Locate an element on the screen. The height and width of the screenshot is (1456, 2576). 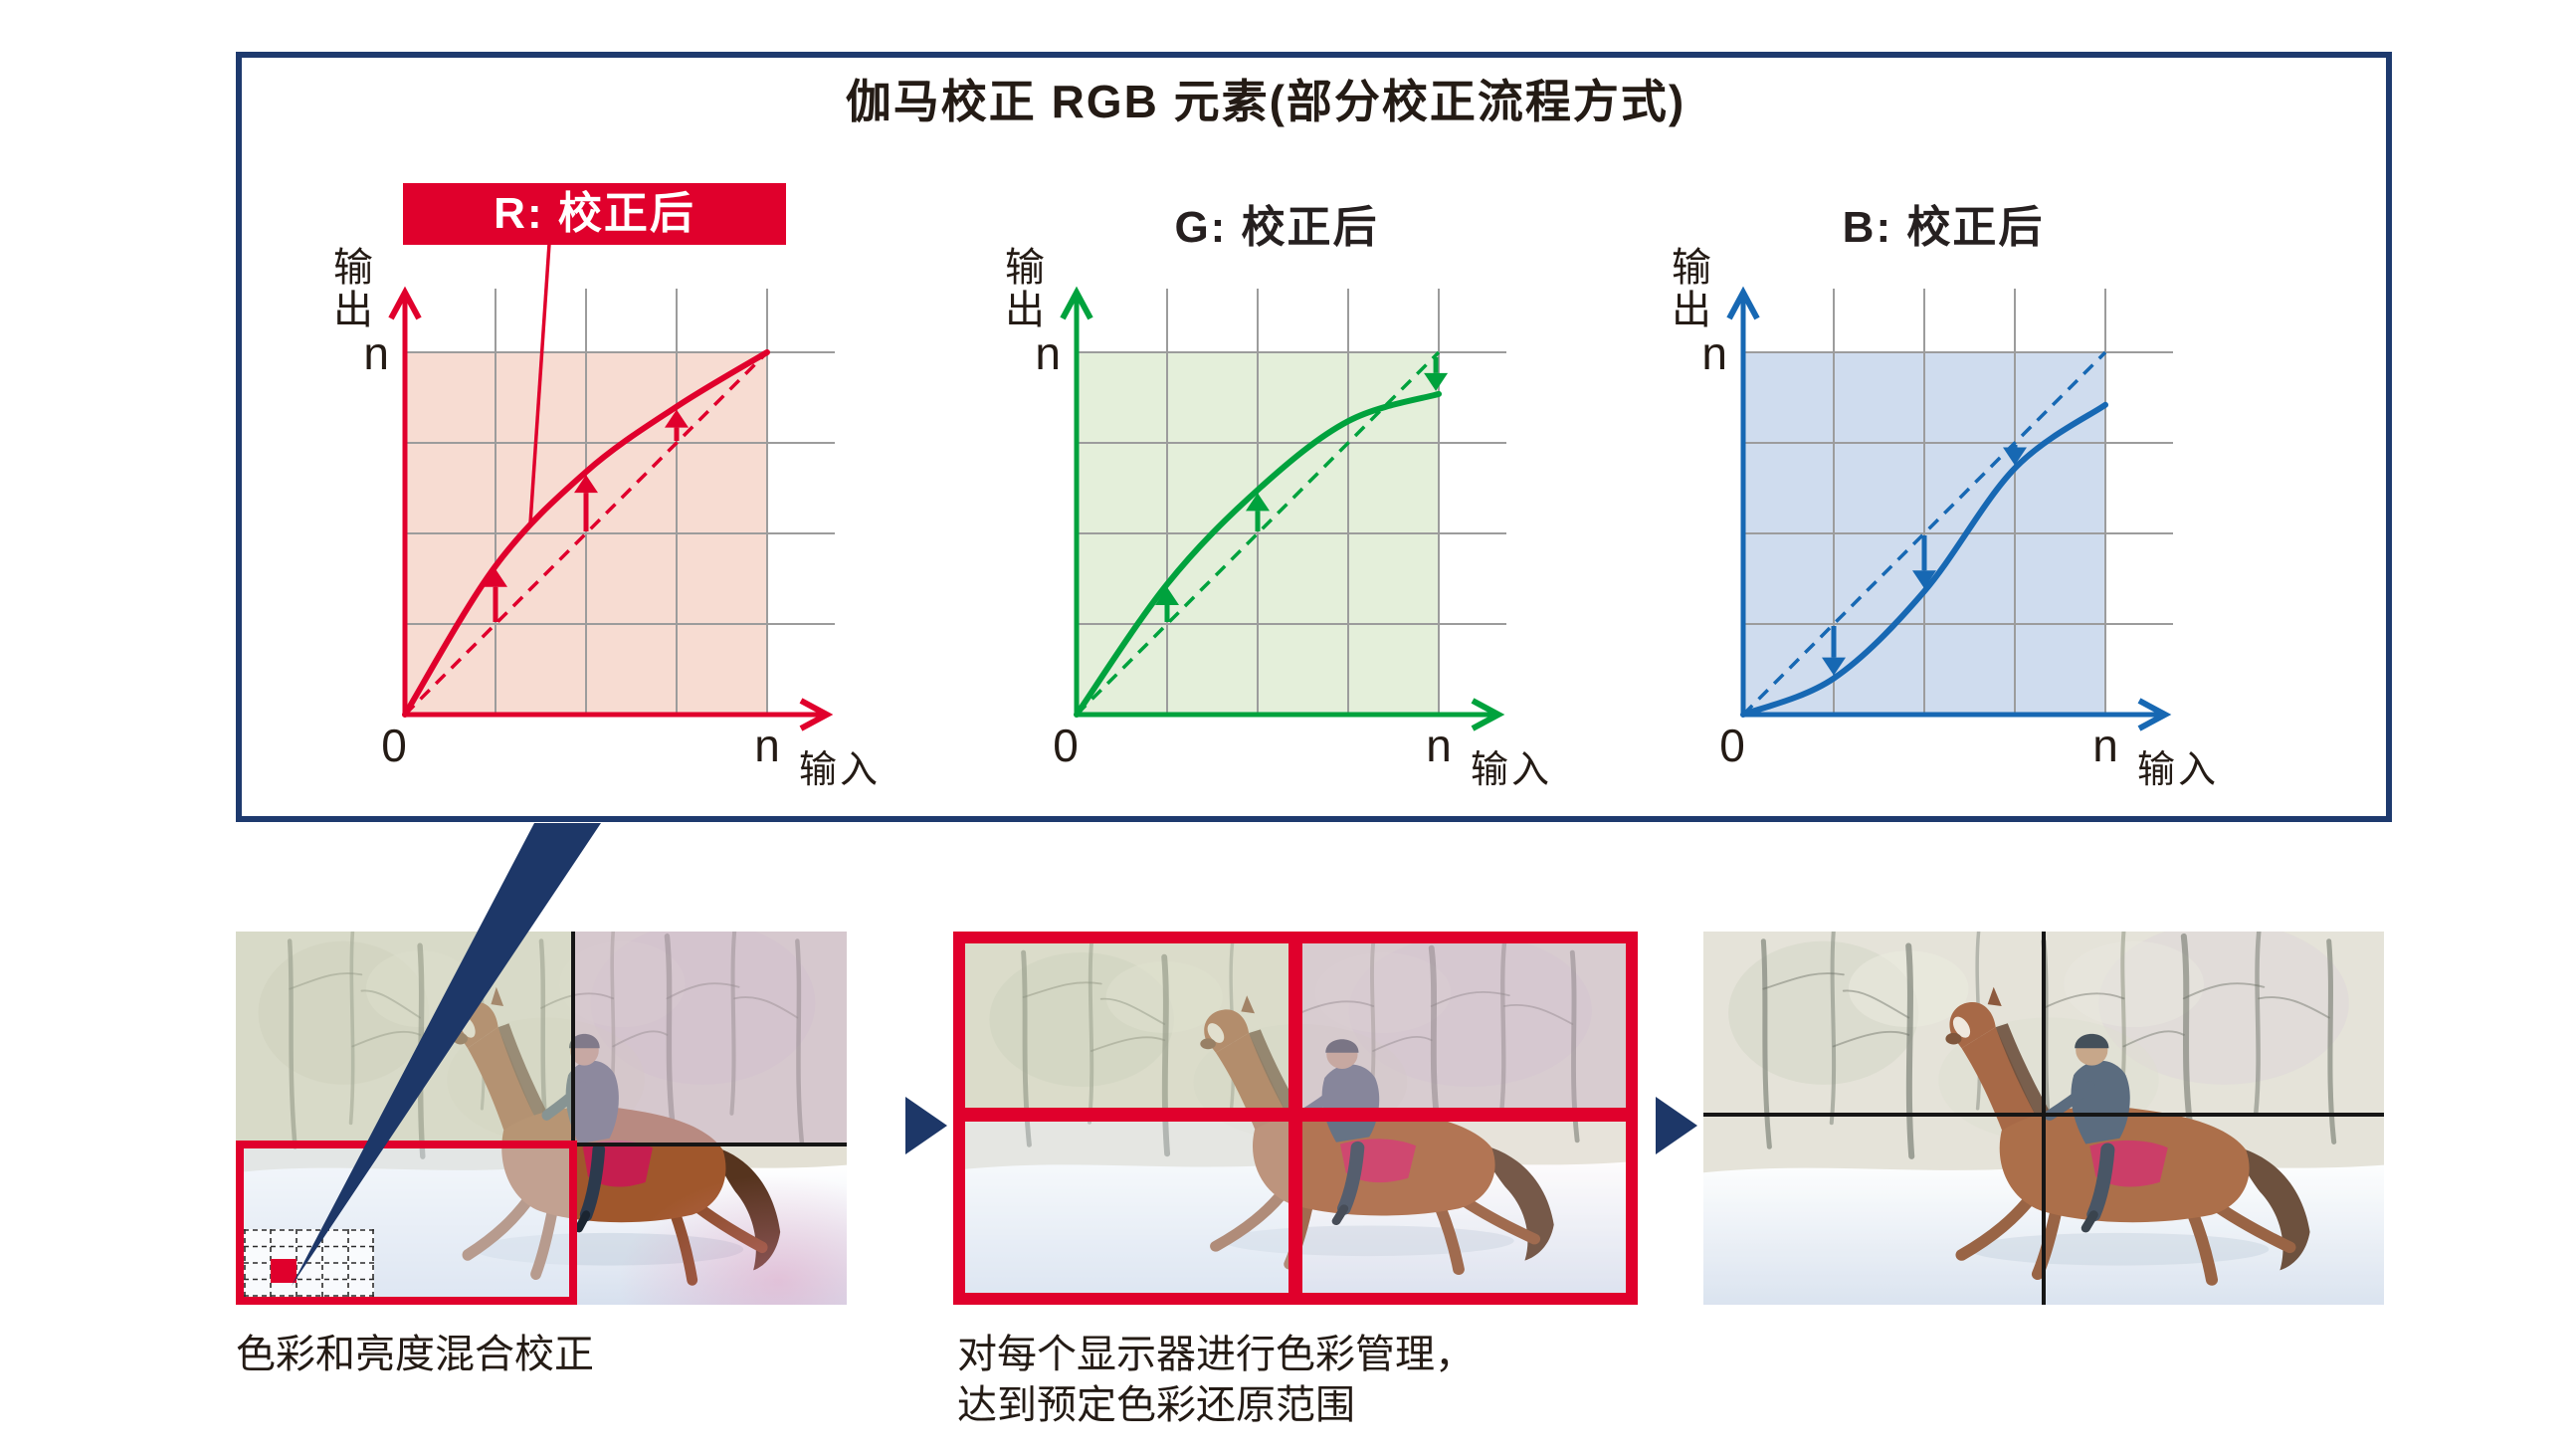
page-title: 伽马校正 RGB 元素(部分校正流程方式) is located at coordinates (1265, 101).